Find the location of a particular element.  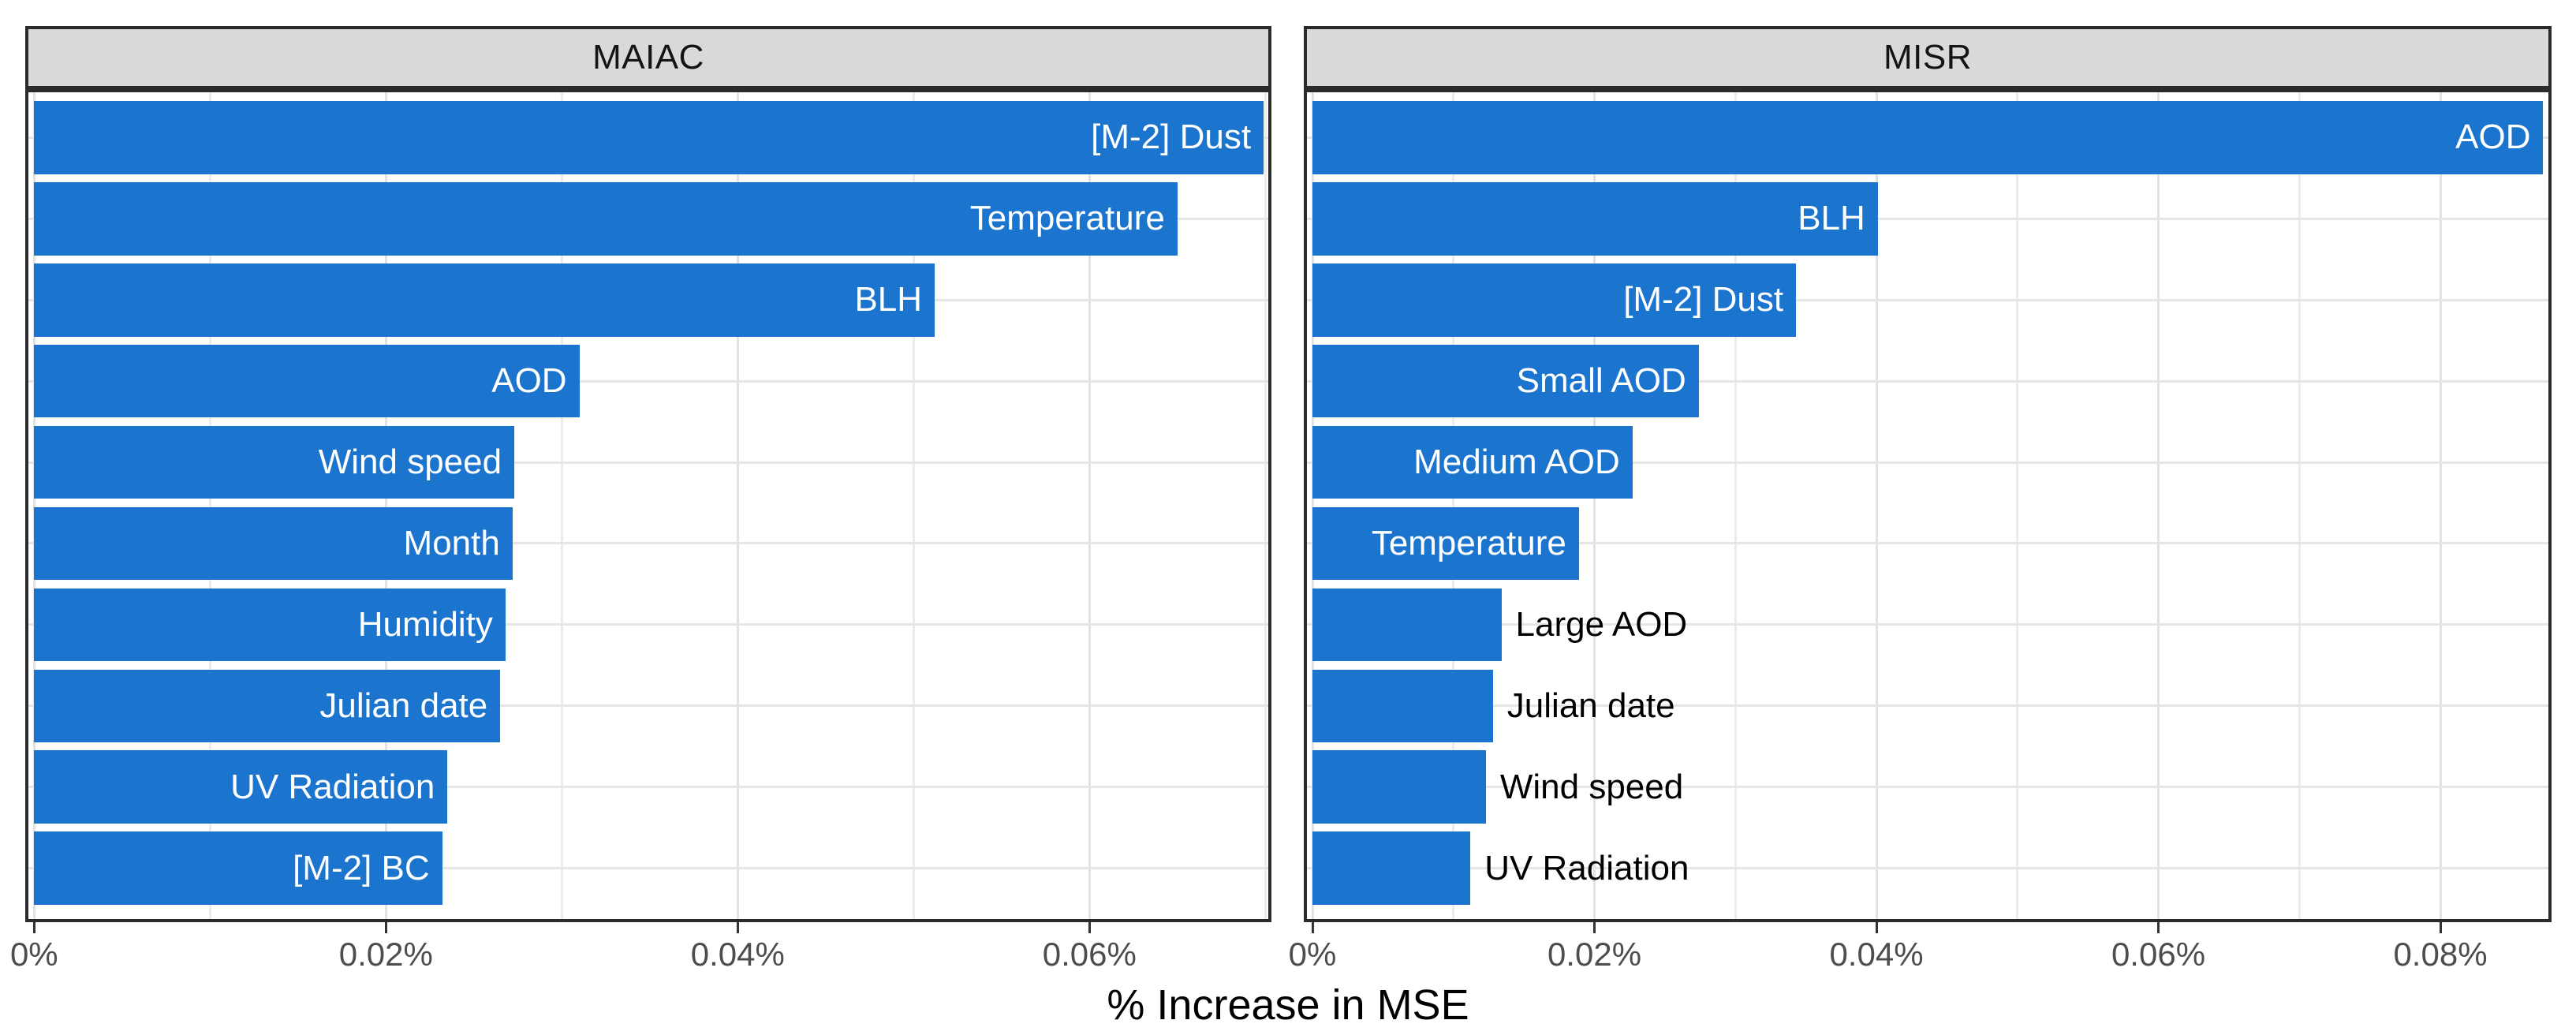

bar-label: Humidity is located at coordinates (425, 624).